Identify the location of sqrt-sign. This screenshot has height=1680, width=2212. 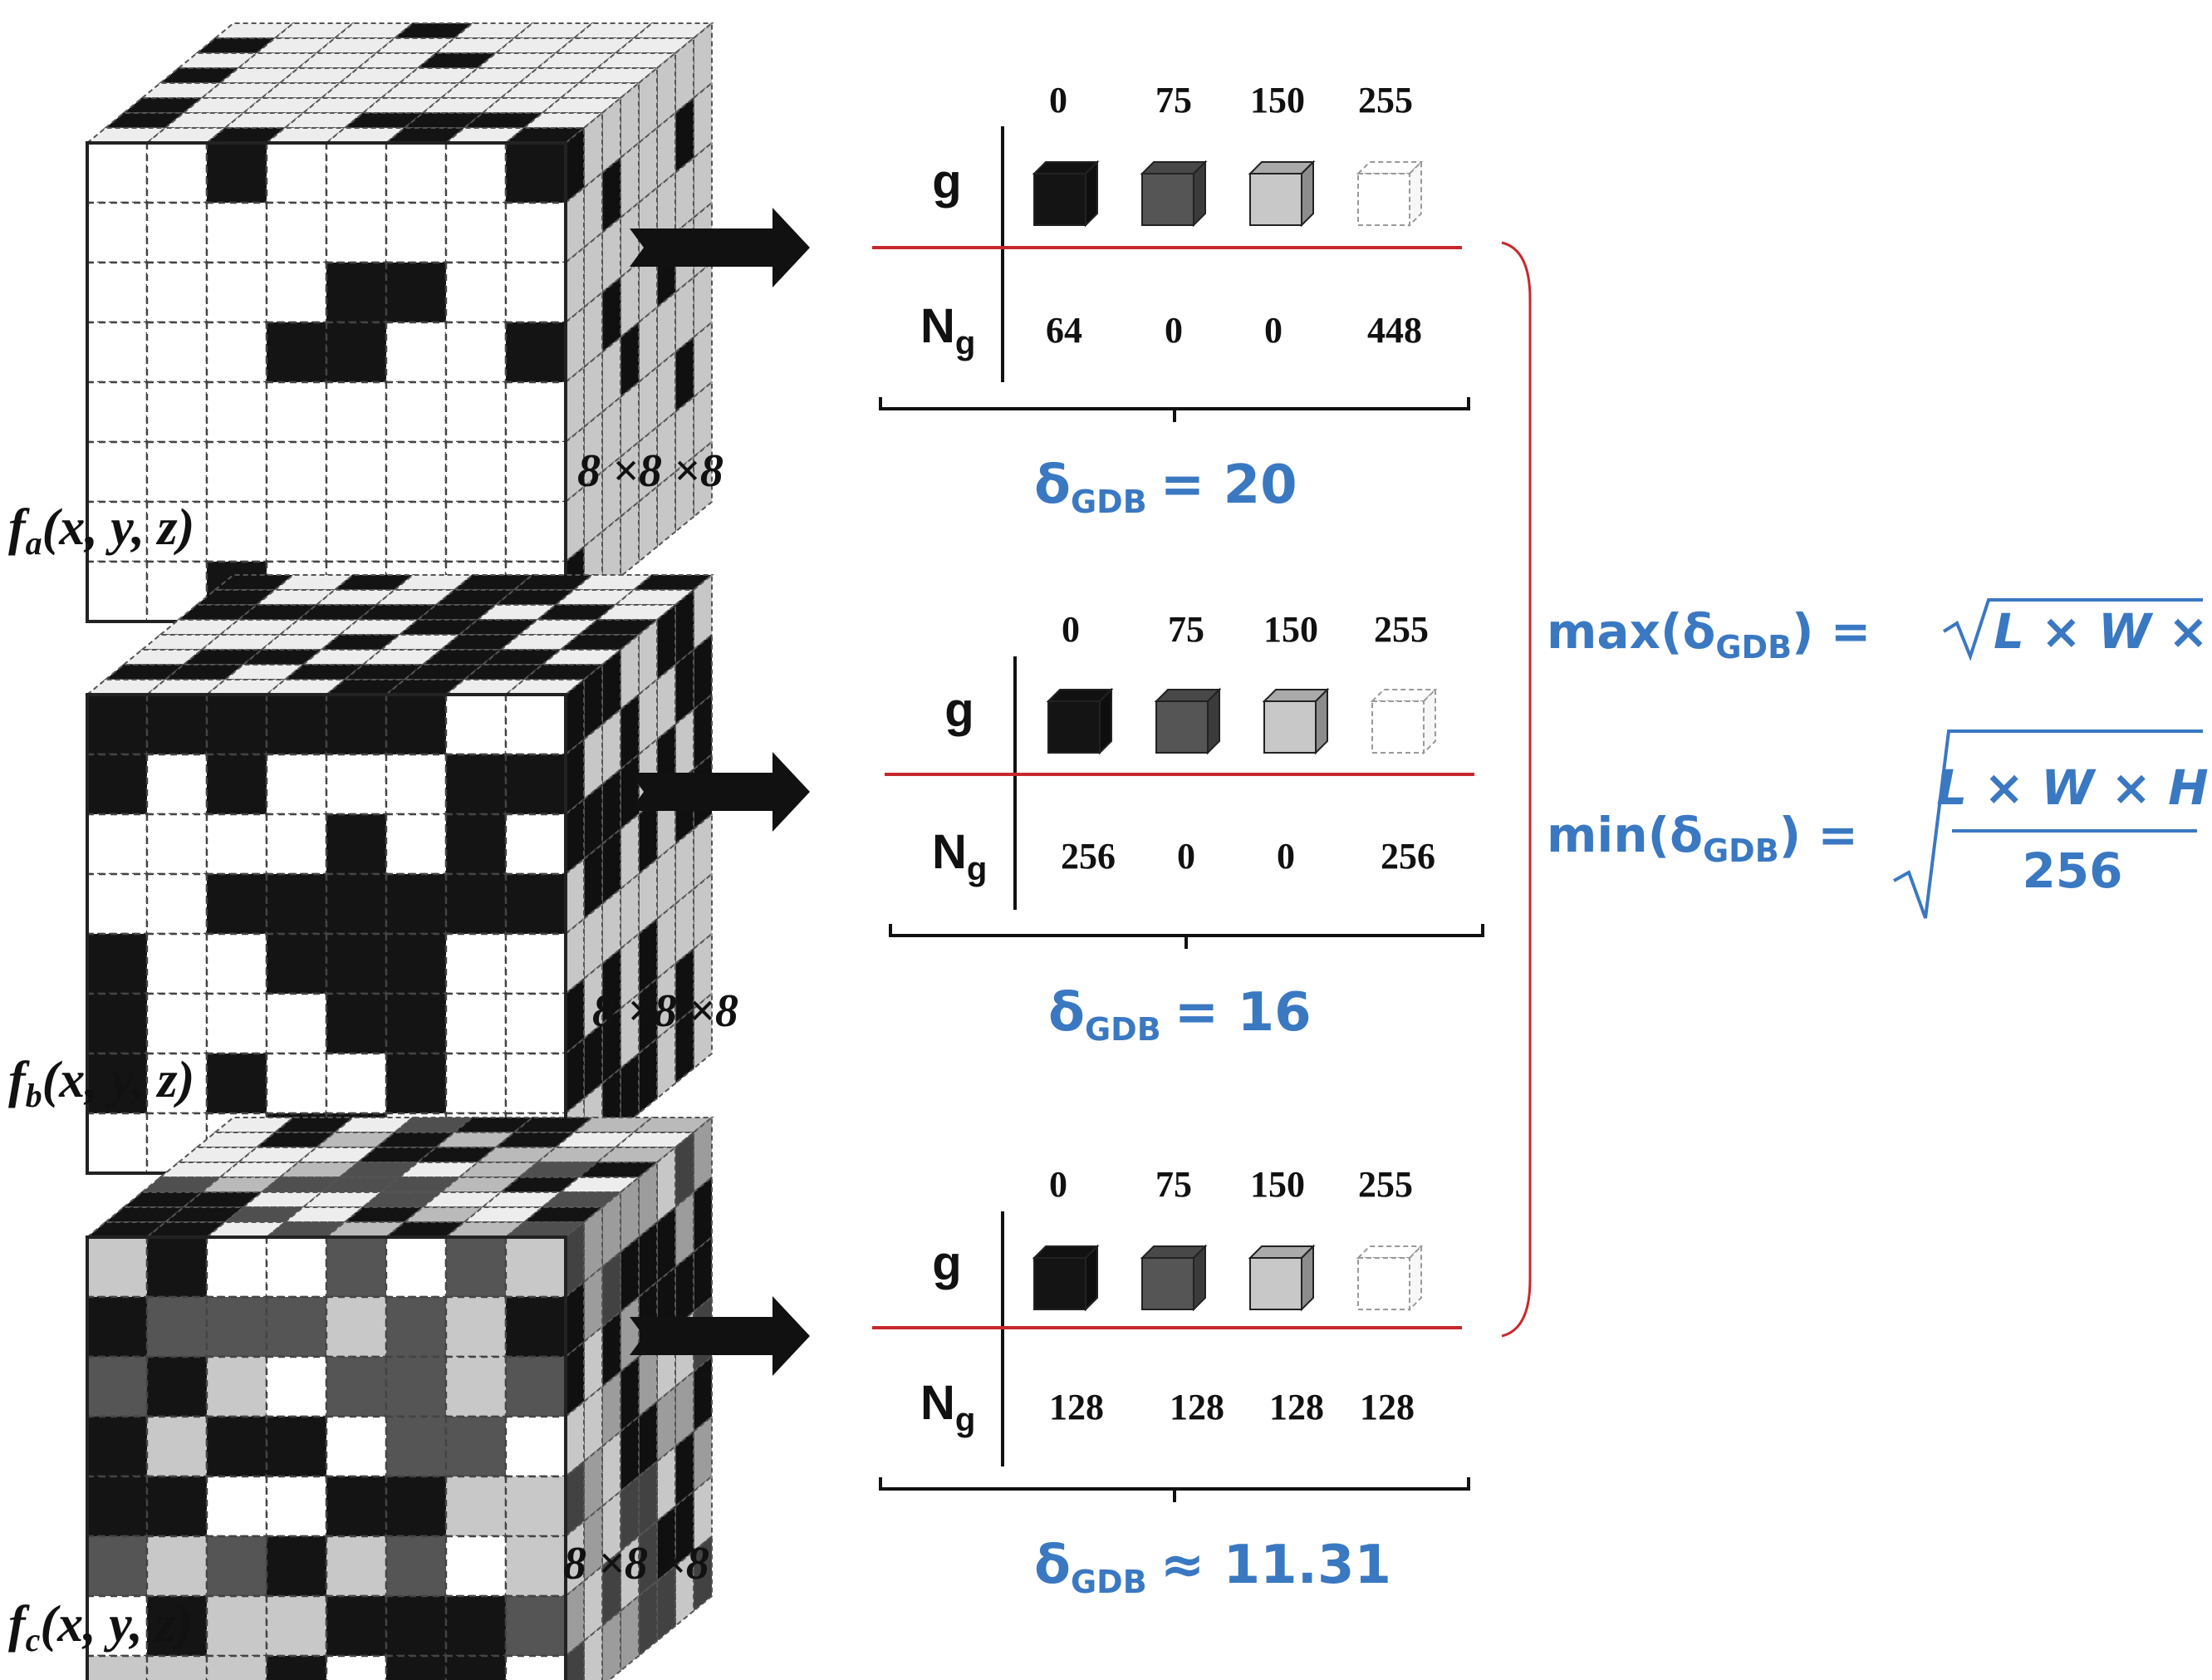
(2048, 824).